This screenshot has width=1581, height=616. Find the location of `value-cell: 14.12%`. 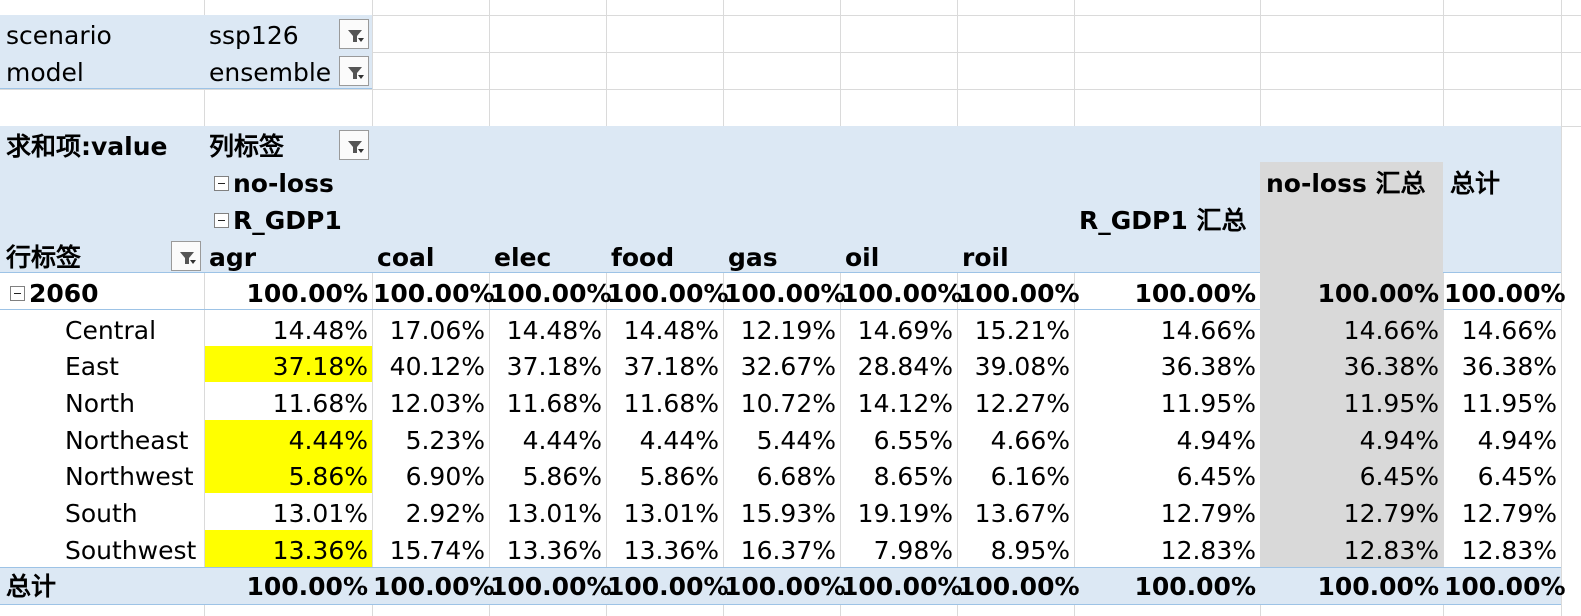

value-cell: 14.12% is located at coordinates (905, 403).